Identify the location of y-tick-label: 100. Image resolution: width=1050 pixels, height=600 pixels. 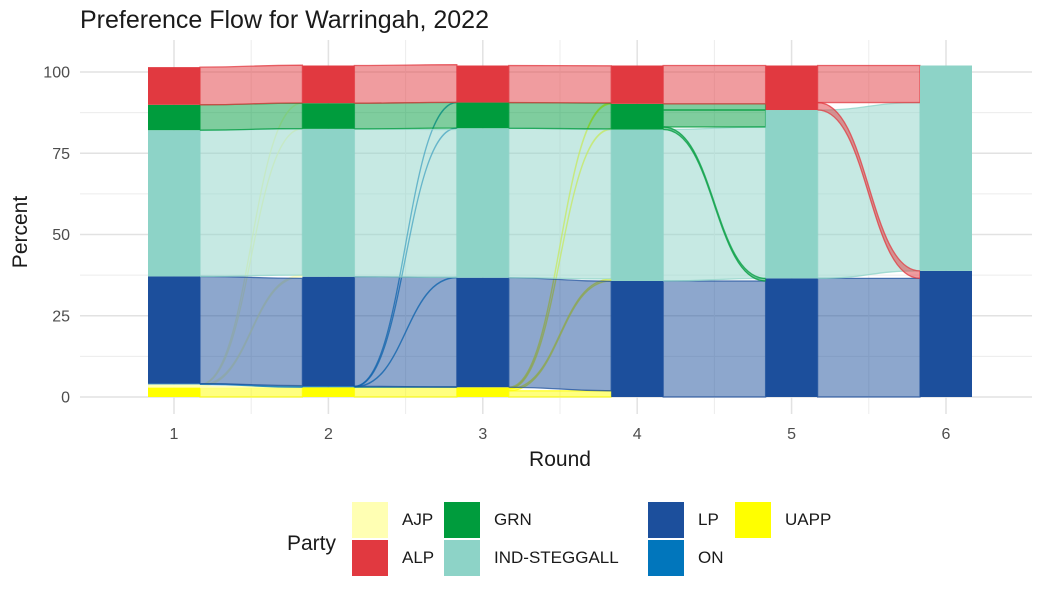
(56, 73).